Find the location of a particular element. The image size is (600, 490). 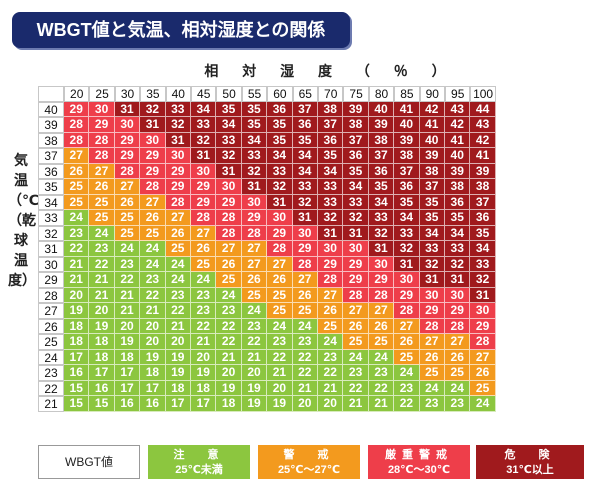

humidity-header: 90 is located at coordinates (432, 94).